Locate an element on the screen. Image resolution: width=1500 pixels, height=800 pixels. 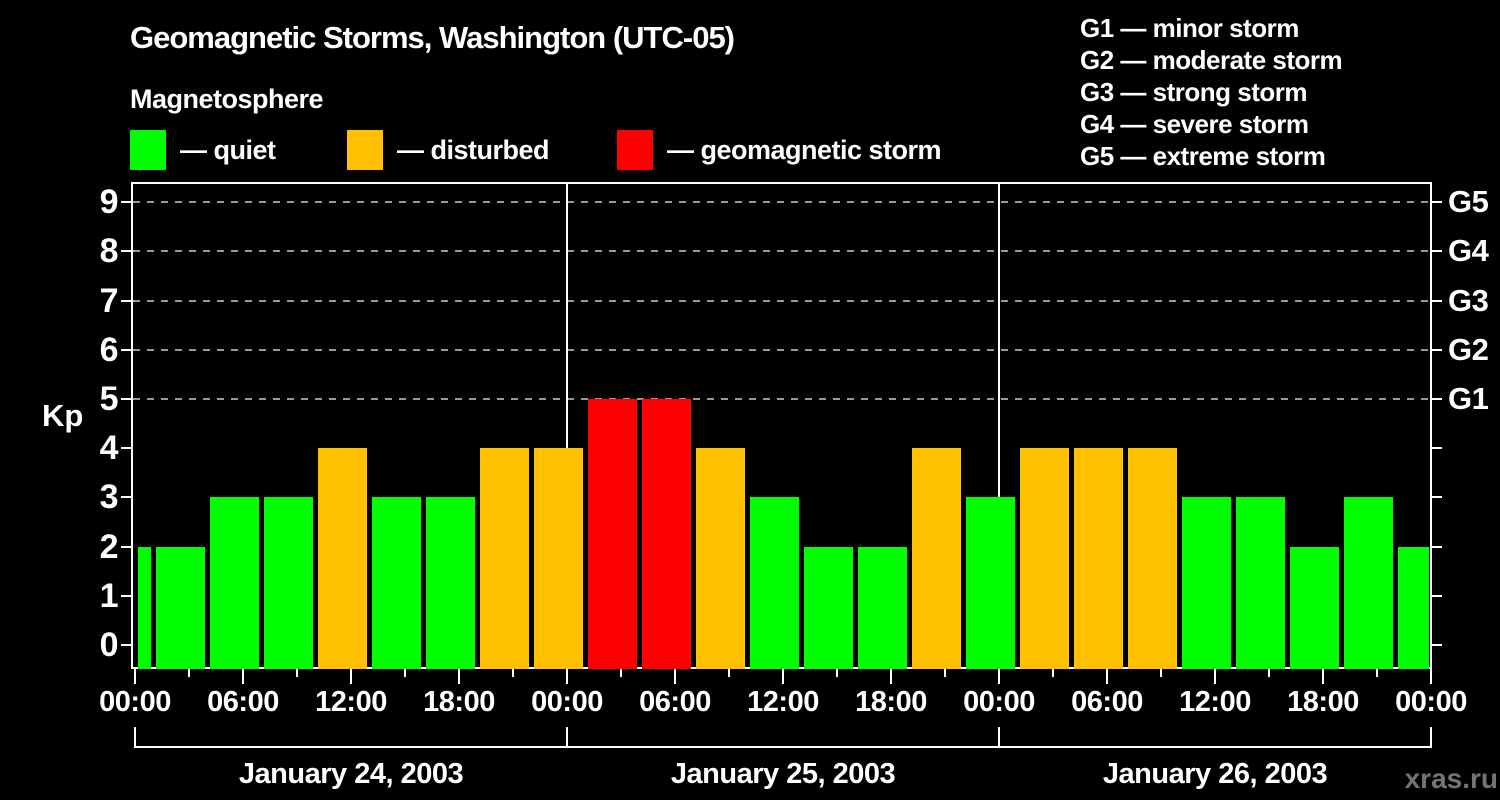
chart-subtitle: Magnetosphere is located at coordinates (227, 99).